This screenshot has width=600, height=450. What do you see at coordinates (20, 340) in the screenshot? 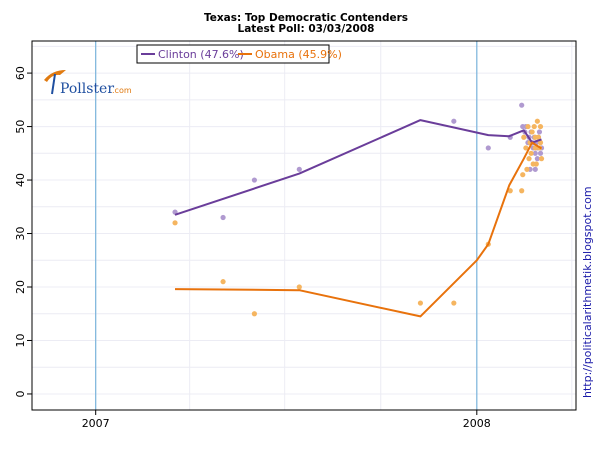
I see `y-tick-label: 10` at bounding box center [20, 340].